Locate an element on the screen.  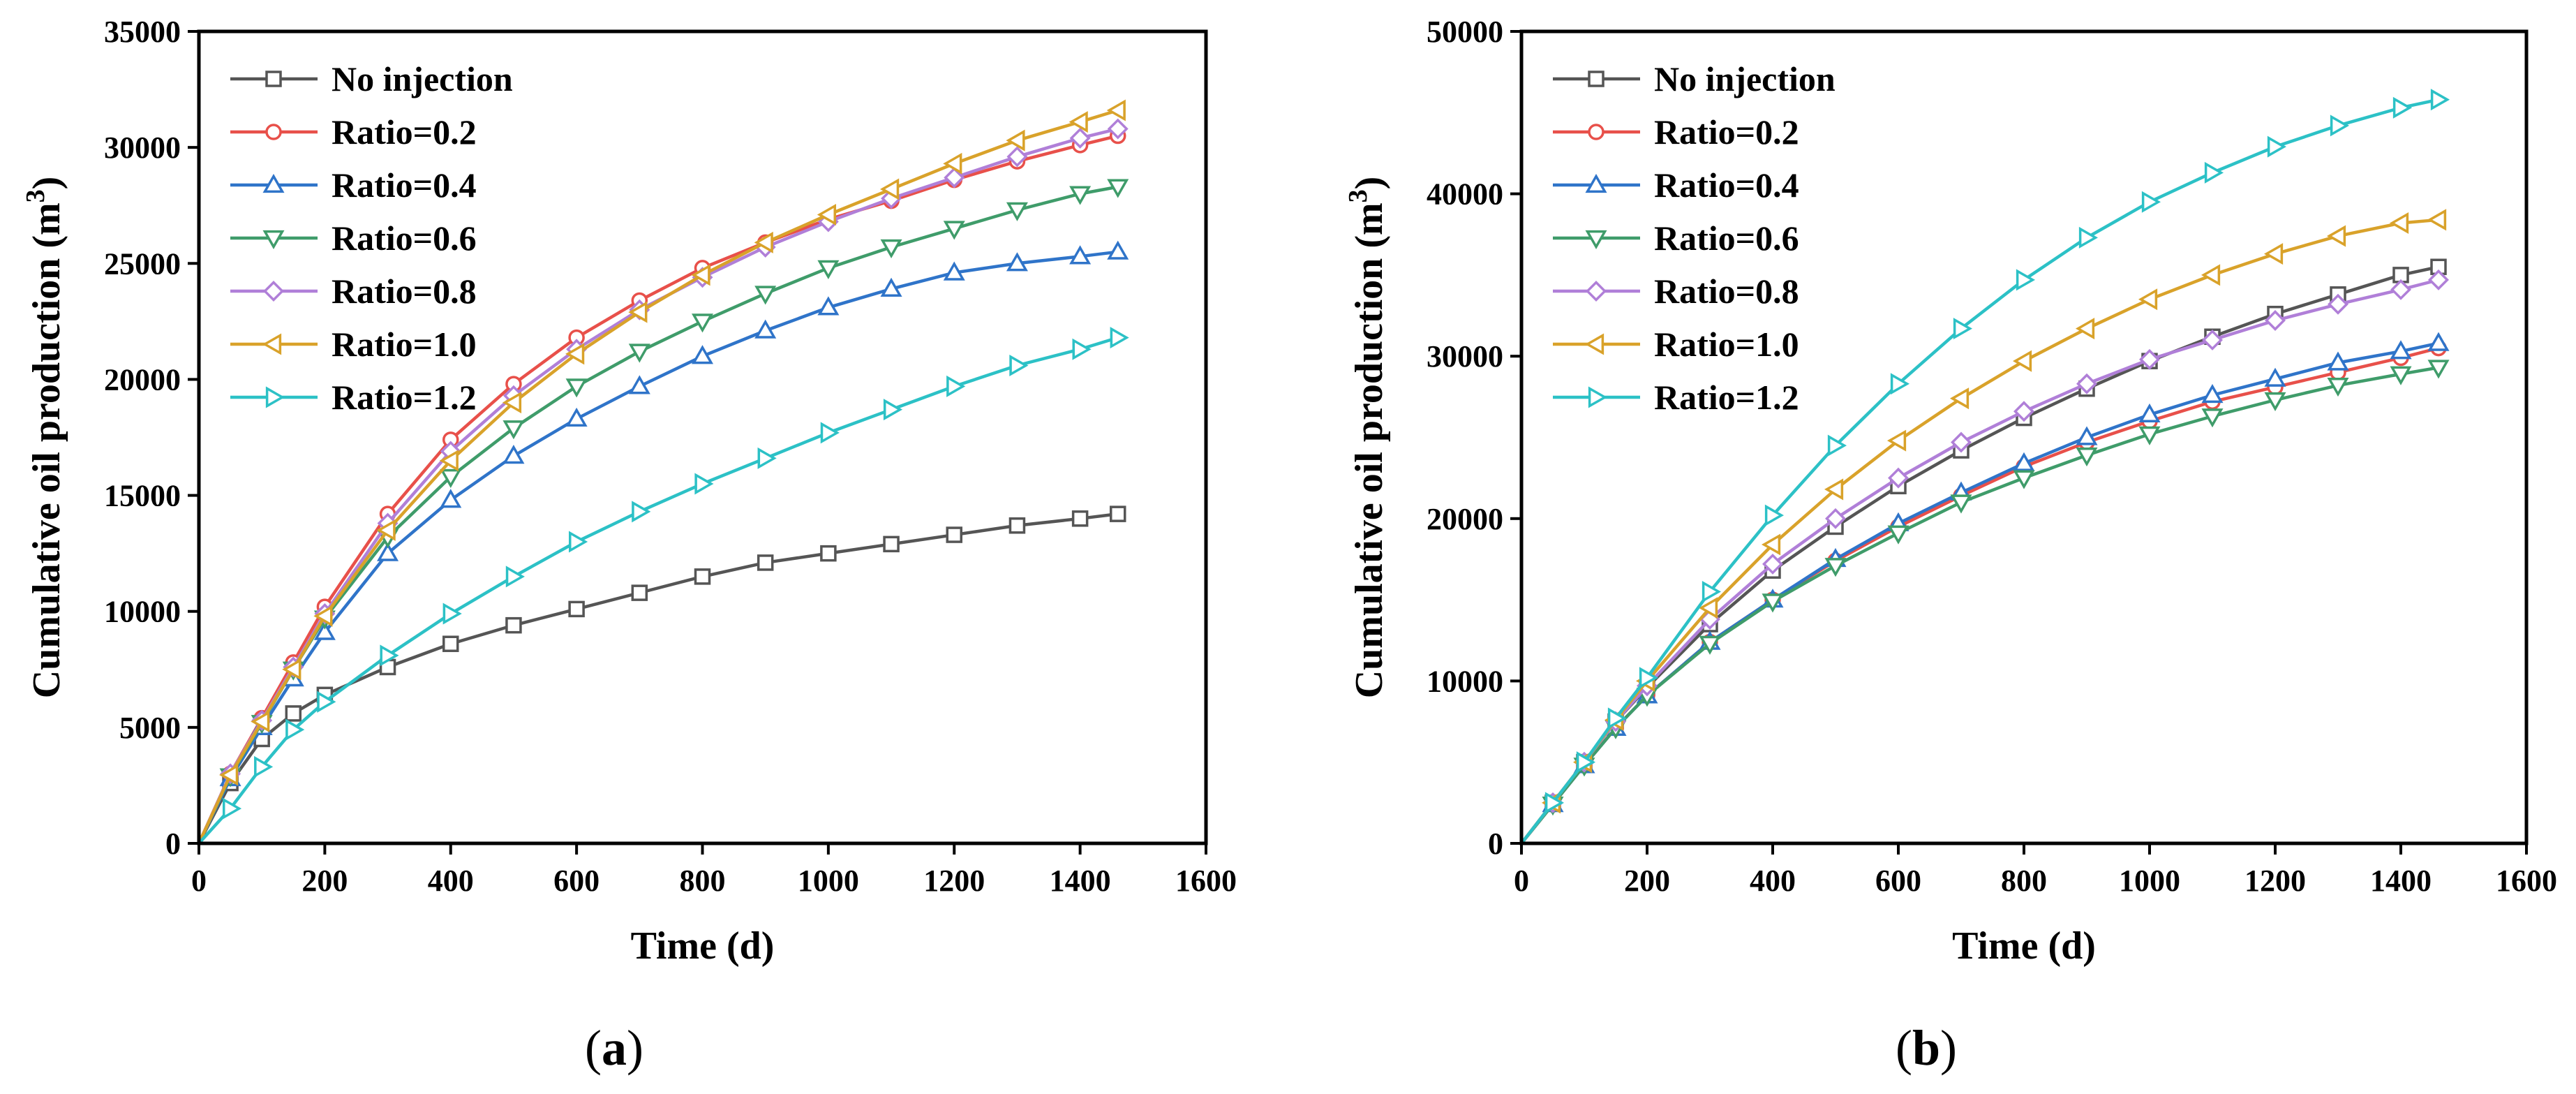
chart-b-x-tick-label: 400 is located at coordinates (1773, 881).